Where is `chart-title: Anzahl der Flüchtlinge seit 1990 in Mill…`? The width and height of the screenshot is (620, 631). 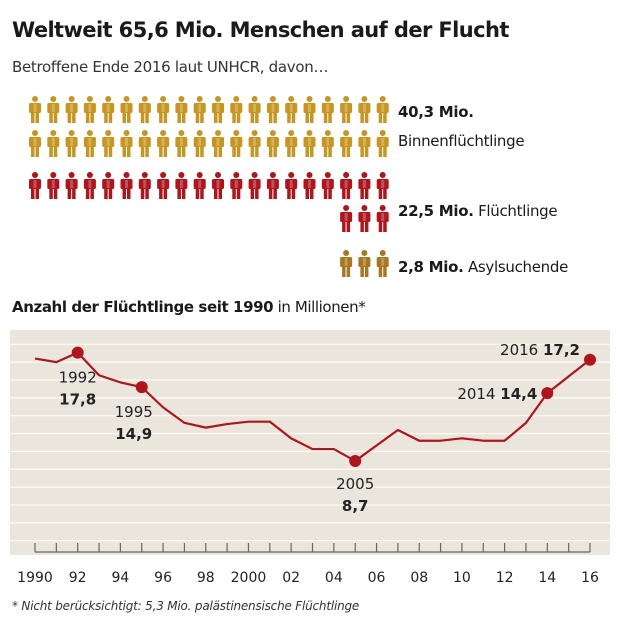
chart-title: Anzahl der Flüchtlinge seit 1990 in Mill… is located at coordinates (189, 307).